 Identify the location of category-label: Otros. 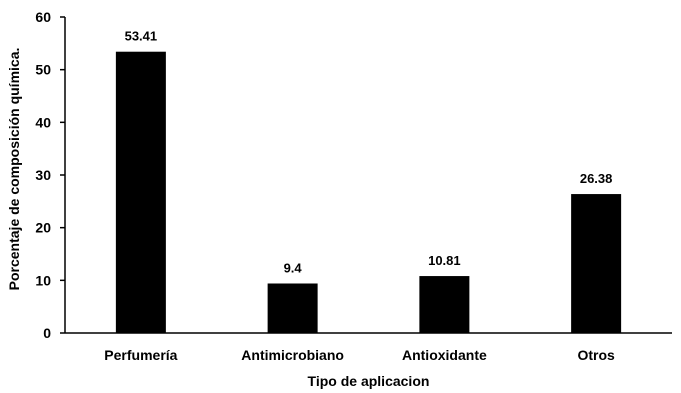
(596, 355).